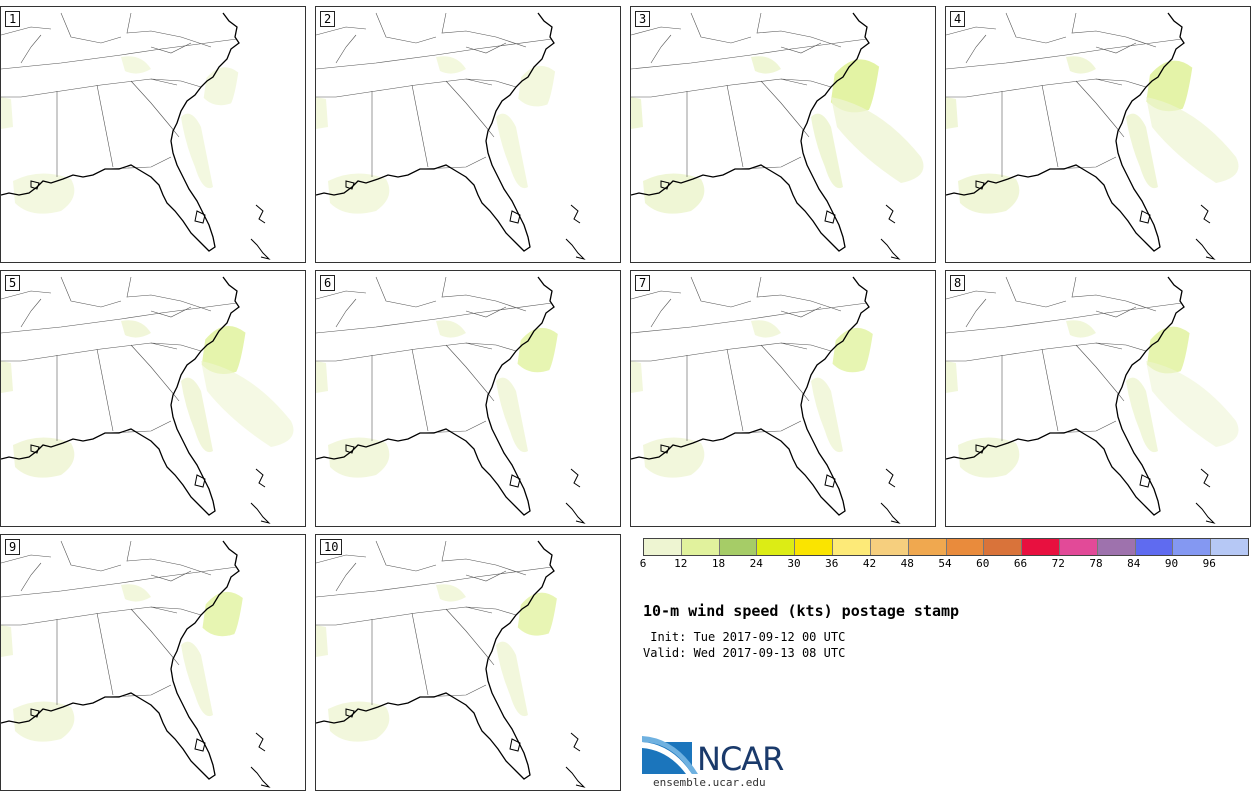 The height and width of the screenshot is (791, 1260). I want to click on colorbar-tick-label: 36, so click(832, 563).